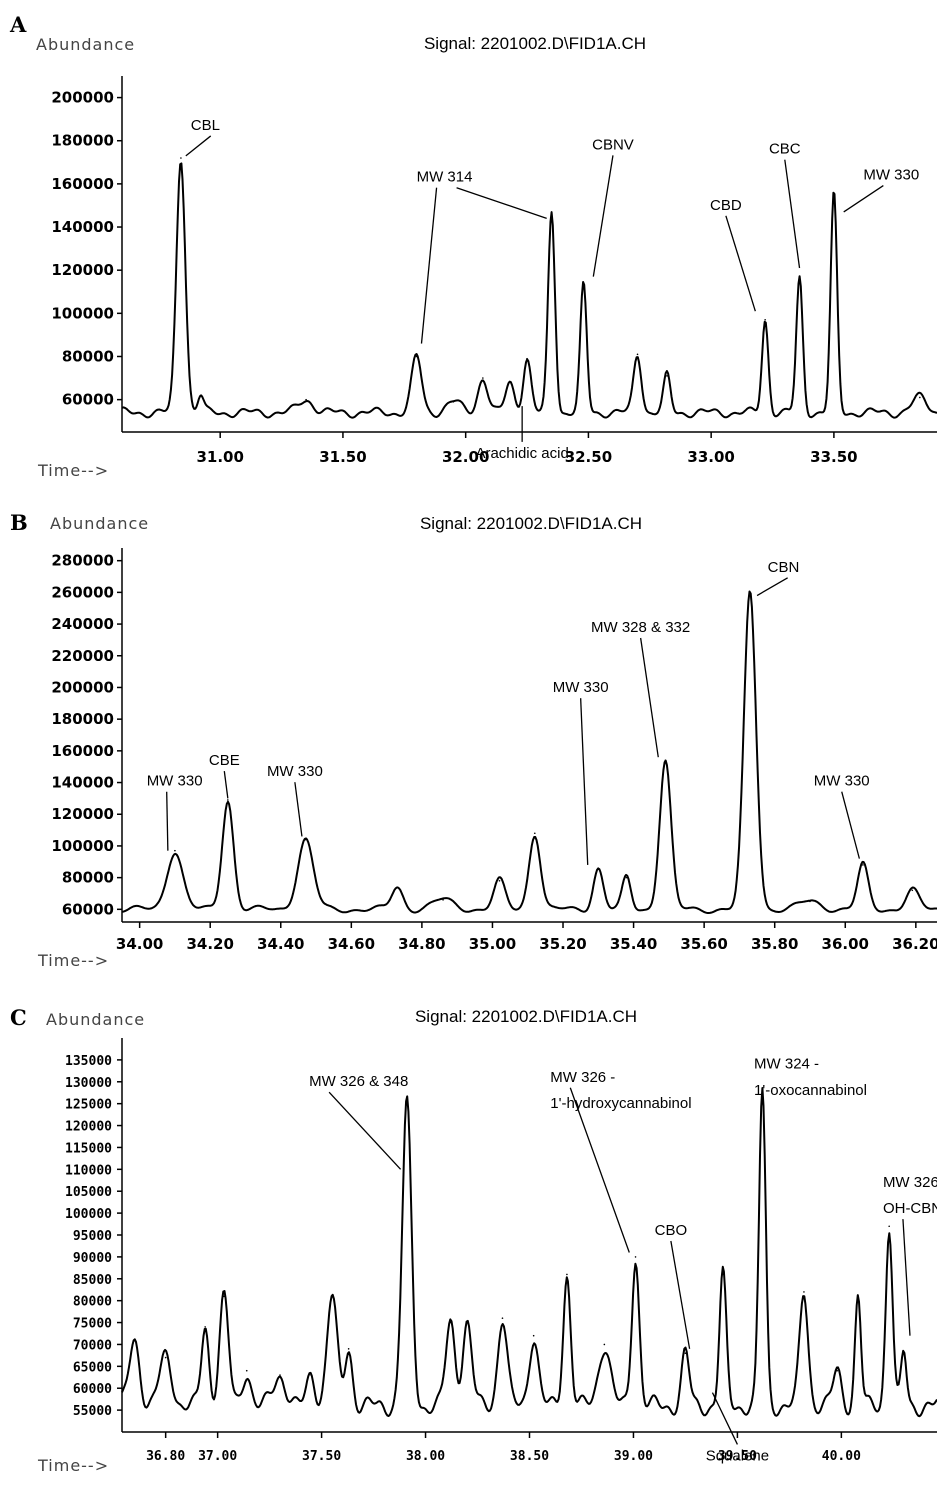  I want to click on peak-annotation: CBO, so click(671, 1230).